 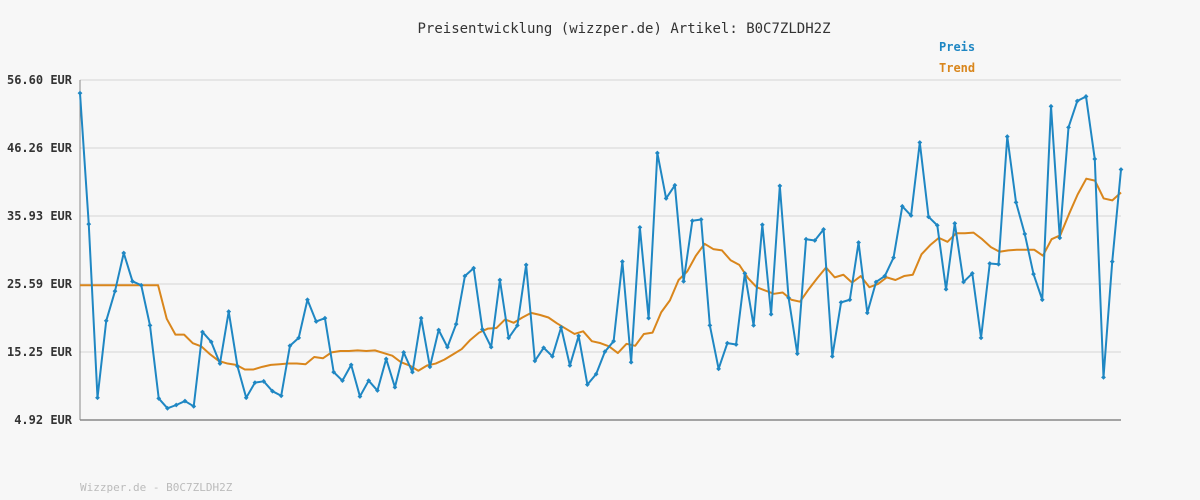 What do you see at coordinates (40, 284) in the screenshot?
I see `y-tick-label: 25.59 EUR` at bounding box center [40, 284].